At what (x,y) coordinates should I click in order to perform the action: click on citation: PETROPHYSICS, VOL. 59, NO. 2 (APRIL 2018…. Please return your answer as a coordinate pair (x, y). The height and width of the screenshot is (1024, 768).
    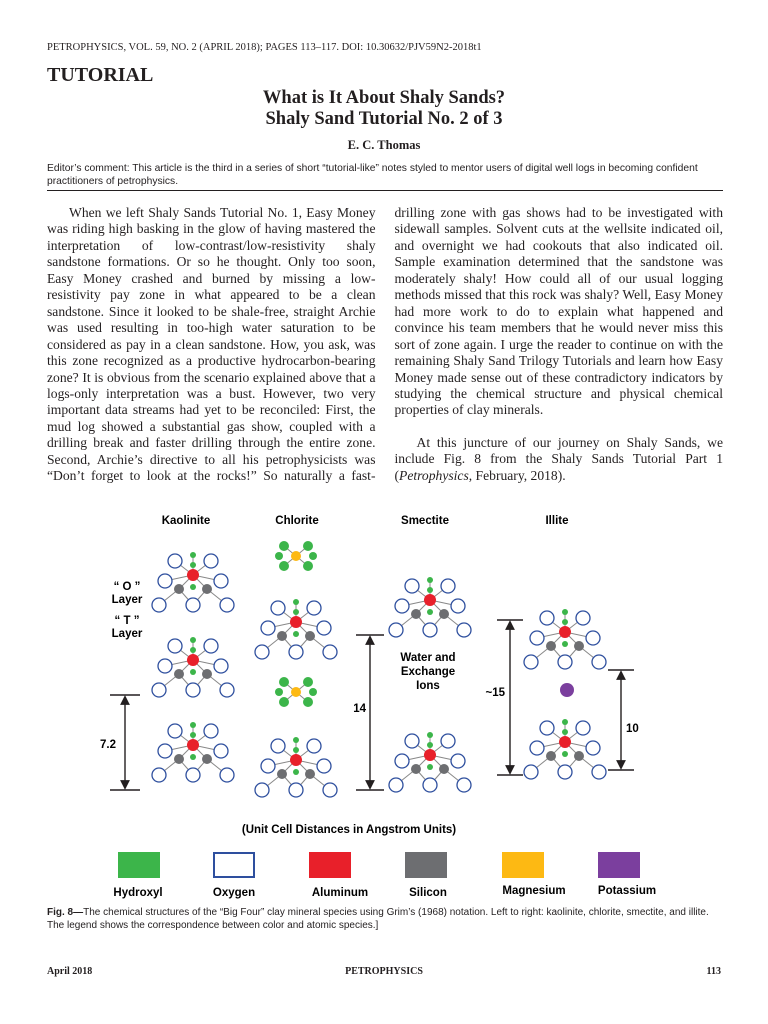
    Looking at the image, I should click on (264, 47).